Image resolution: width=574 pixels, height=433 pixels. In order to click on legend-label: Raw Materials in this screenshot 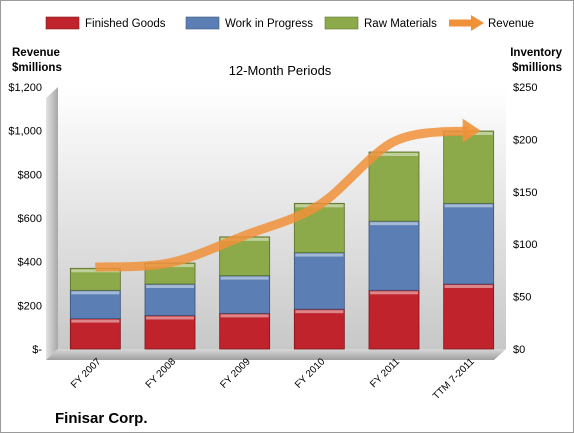, I will do `click(400, 24)`.